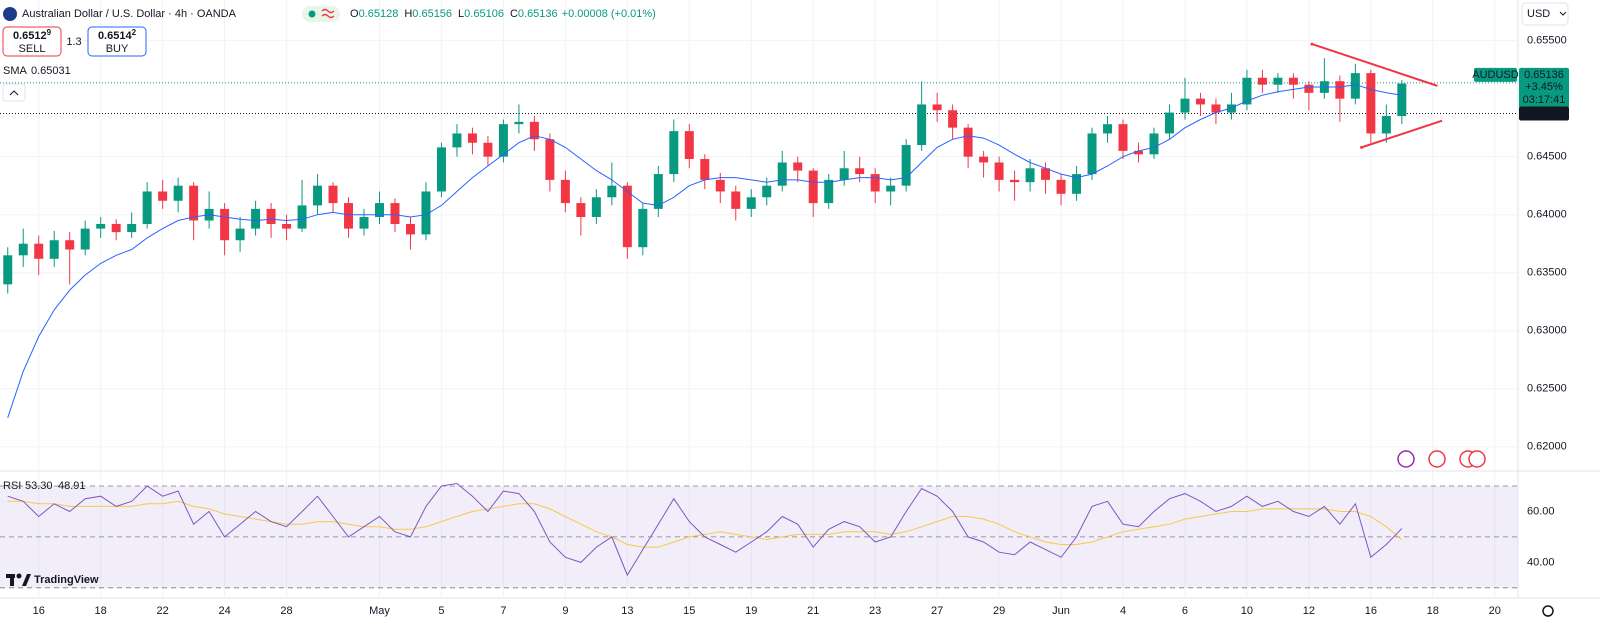  I want to click on collapse-icon, so click(14, 93).